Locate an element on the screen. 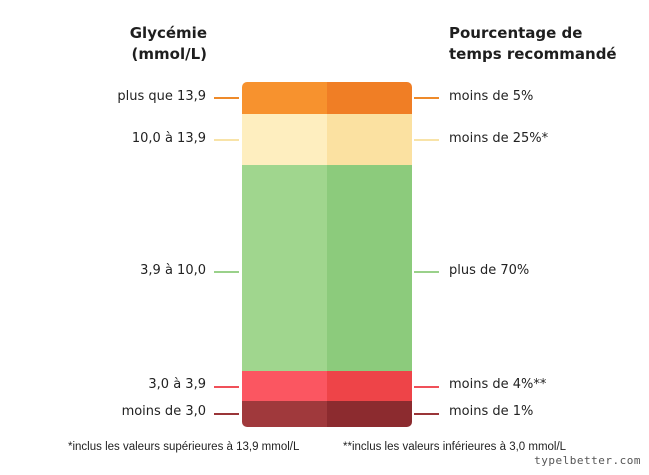  time-label-target: plus de 70% is located at coordinates (489, 270).